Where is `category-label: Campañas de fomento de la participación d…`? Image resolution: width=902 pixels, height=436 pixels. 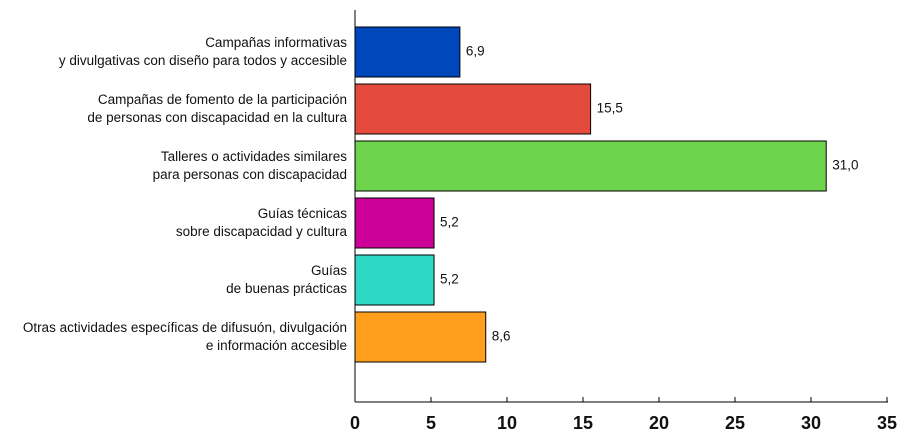 category-label: Campañas de fomento de la participación d… is located at coordinates (217, 108).